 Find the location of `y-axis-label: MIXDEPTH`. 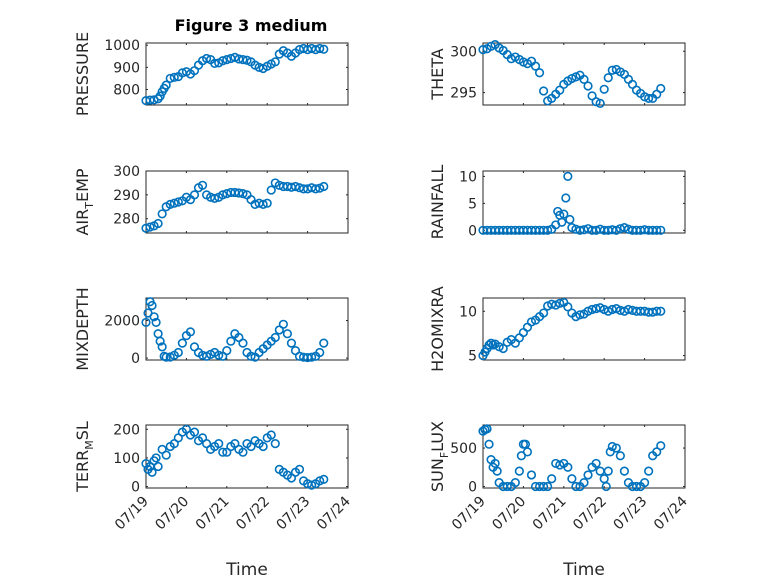

y-axis-label: MIXDEPTH is located at coordinates (82, 328).